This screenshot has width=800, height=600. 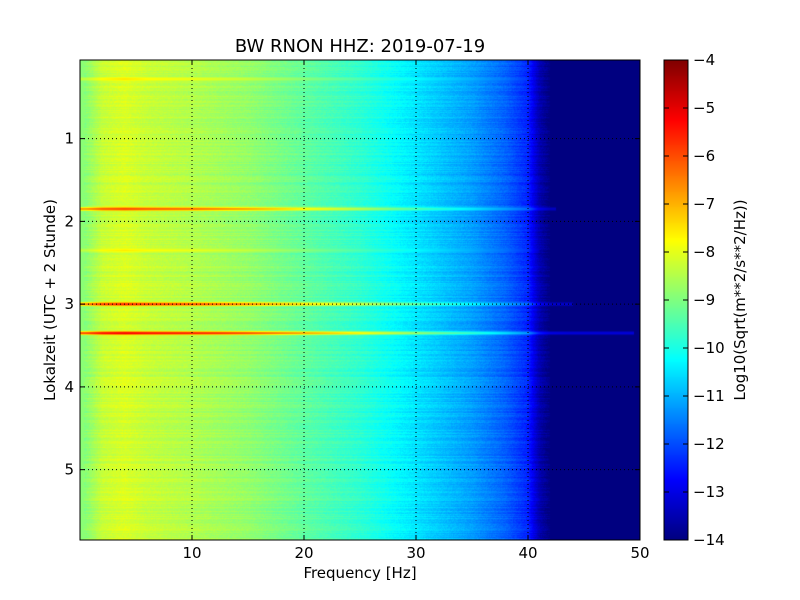 I want to click on colorbar-tick-label: −6, so click(x=704, y=156).